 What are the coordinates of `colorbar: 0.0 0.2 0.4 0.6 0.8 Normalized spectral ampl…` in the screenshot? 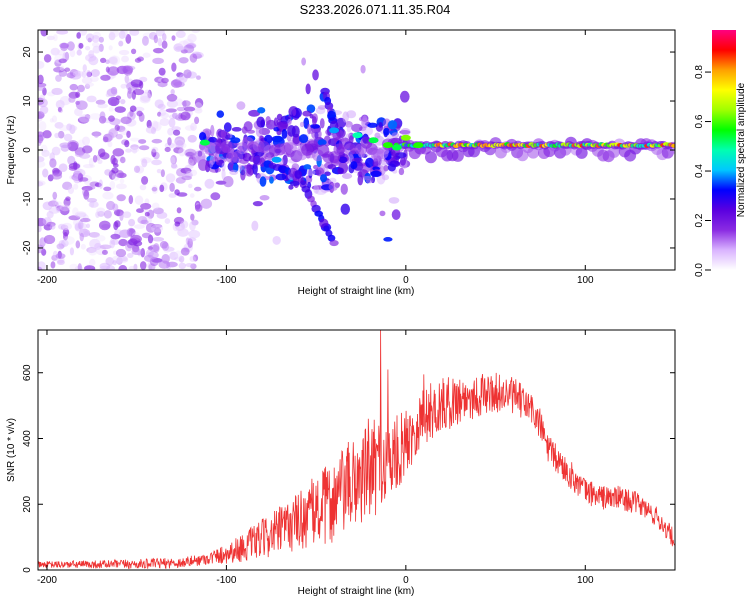 It's located at (720, 153).